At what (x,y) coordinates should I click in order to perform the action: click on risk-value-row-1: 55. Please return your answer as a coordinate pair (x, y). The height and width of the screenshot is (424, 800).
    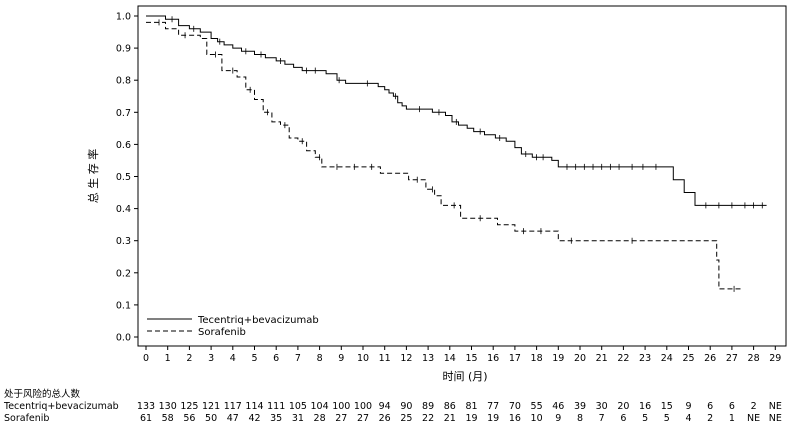
    Looking at the image, I should click on (537, 406).